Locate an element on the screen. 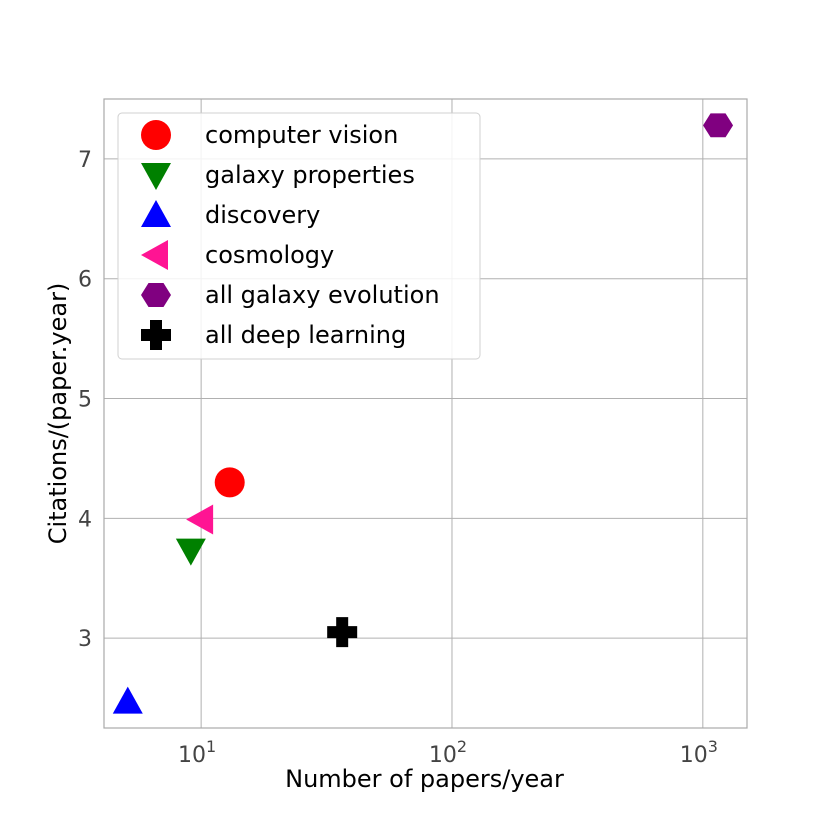 This screenshot has width=830, height=830. point-all-galaxy-evolution is located at coordinates (718, 125).